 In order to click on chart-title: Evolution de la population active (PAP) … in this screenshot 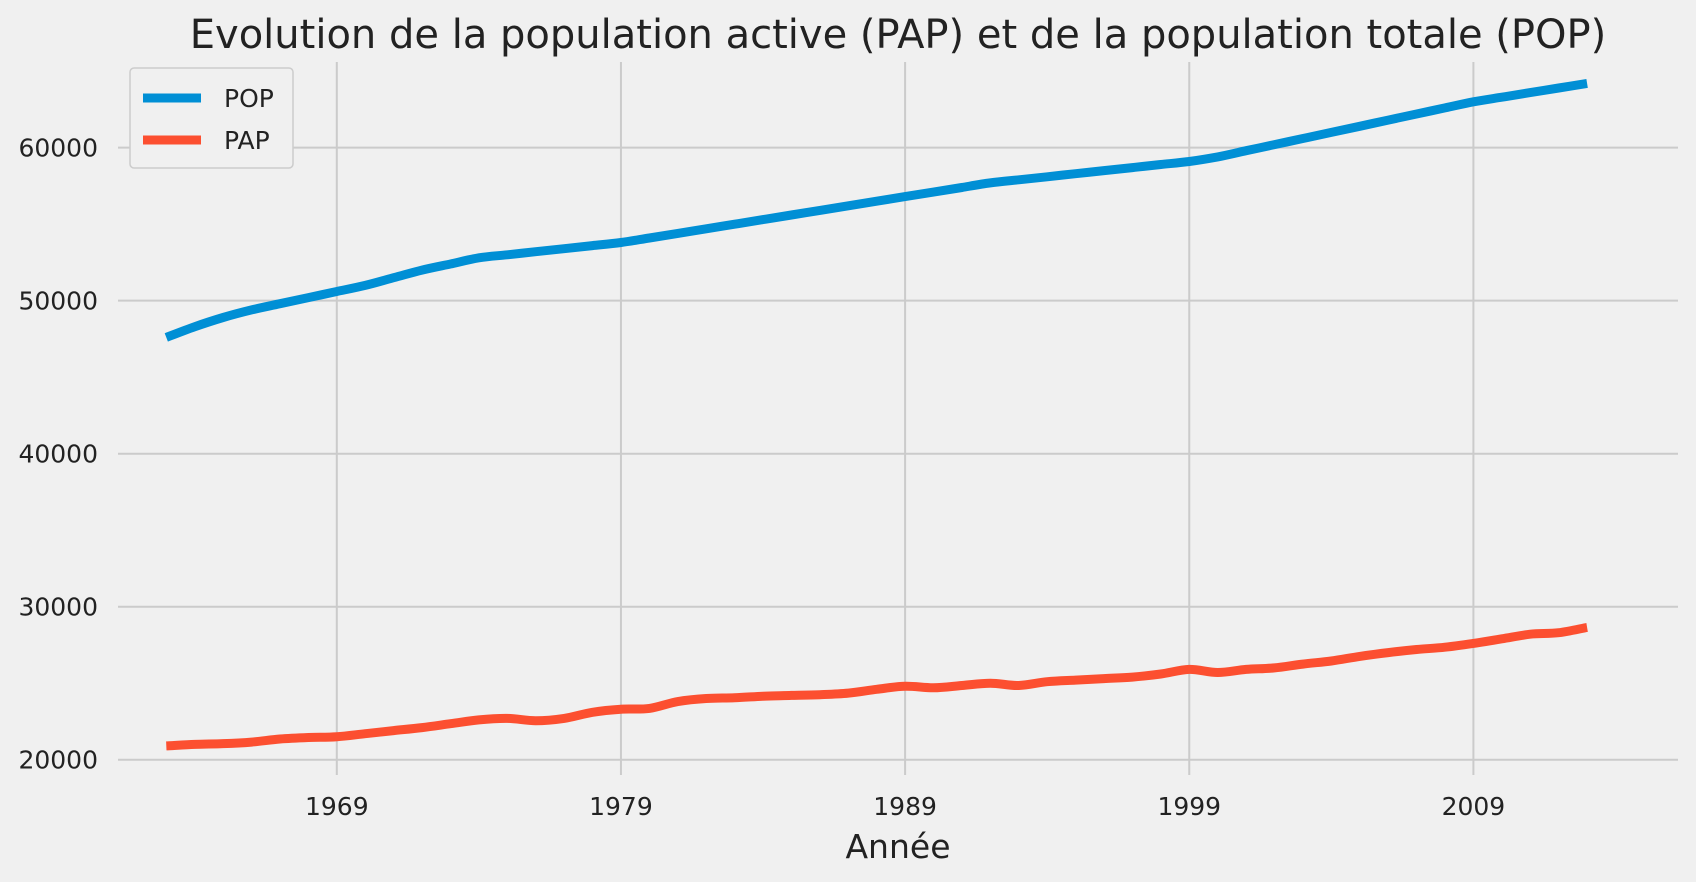, I will do `click(898, 35)`.